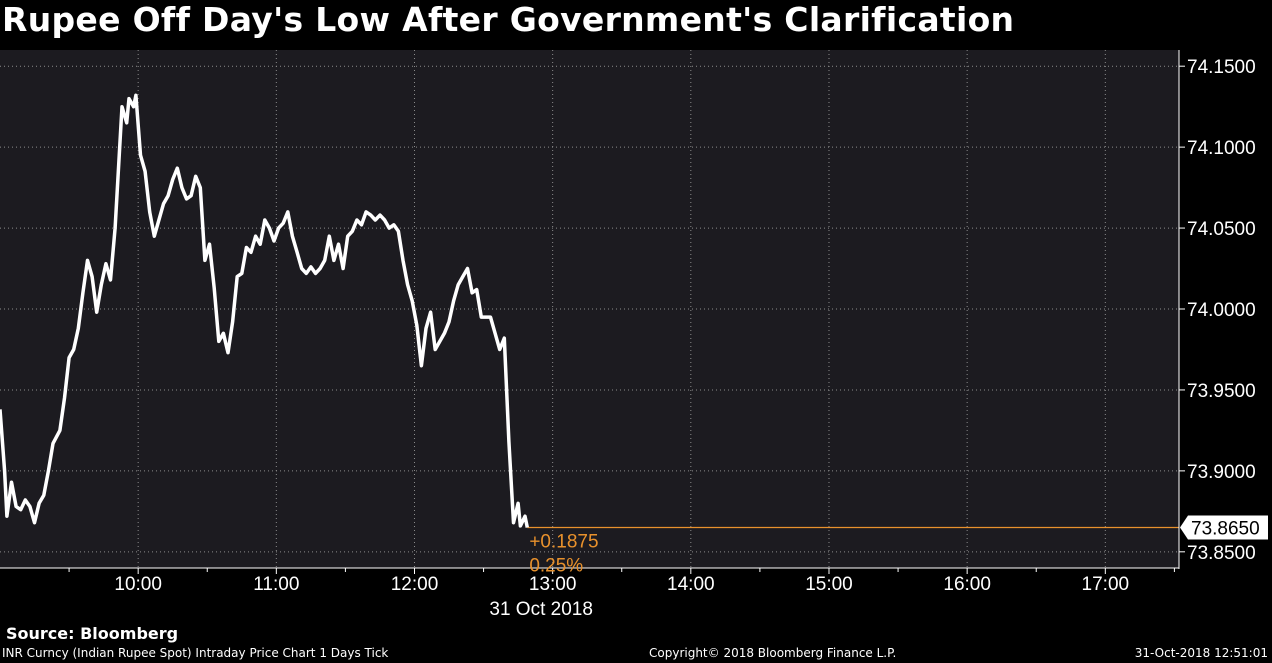  I want to click on x-tick-label: 16:00, so click(967, 584).